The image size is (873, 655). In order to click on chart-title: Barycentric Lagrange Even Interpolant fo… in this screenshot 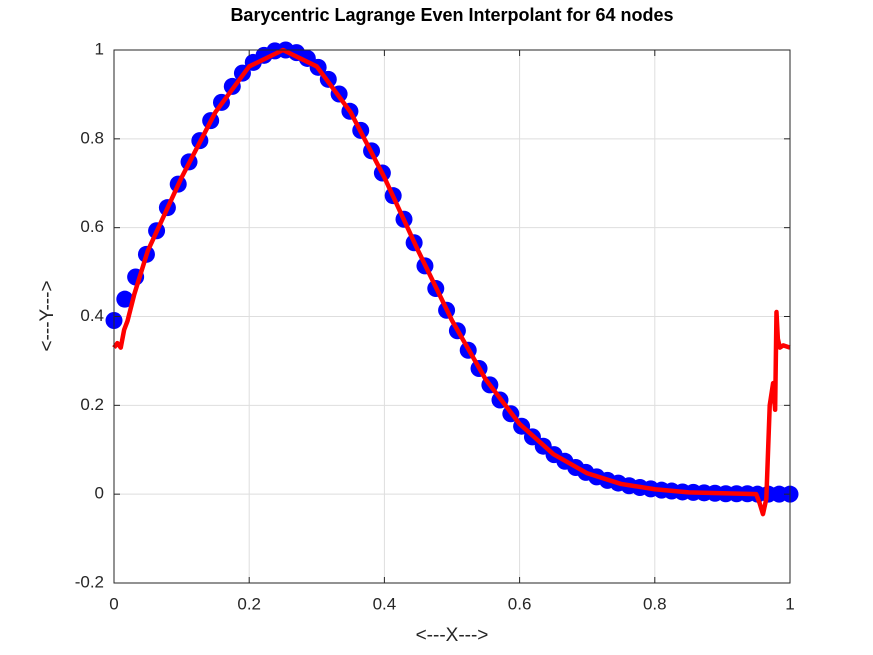, I will do `click(451, 15)`.